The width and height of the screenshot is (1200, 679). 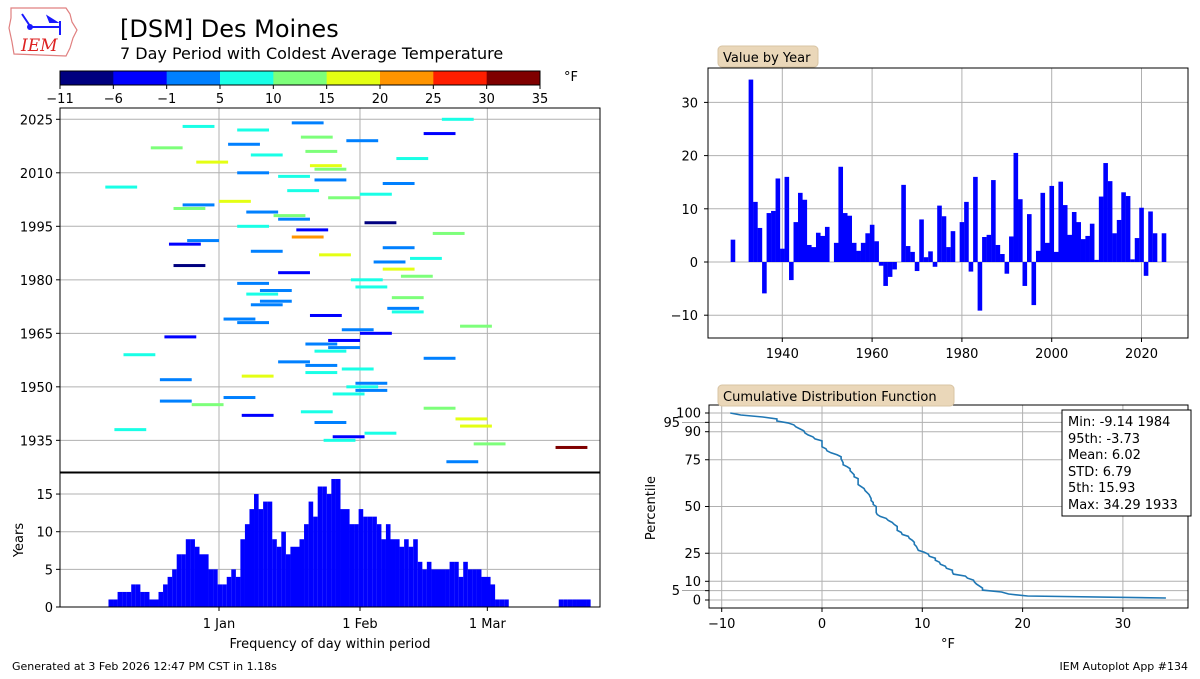 I want to click on period-y-tick-label: 1965, so click(x=36, y=334).